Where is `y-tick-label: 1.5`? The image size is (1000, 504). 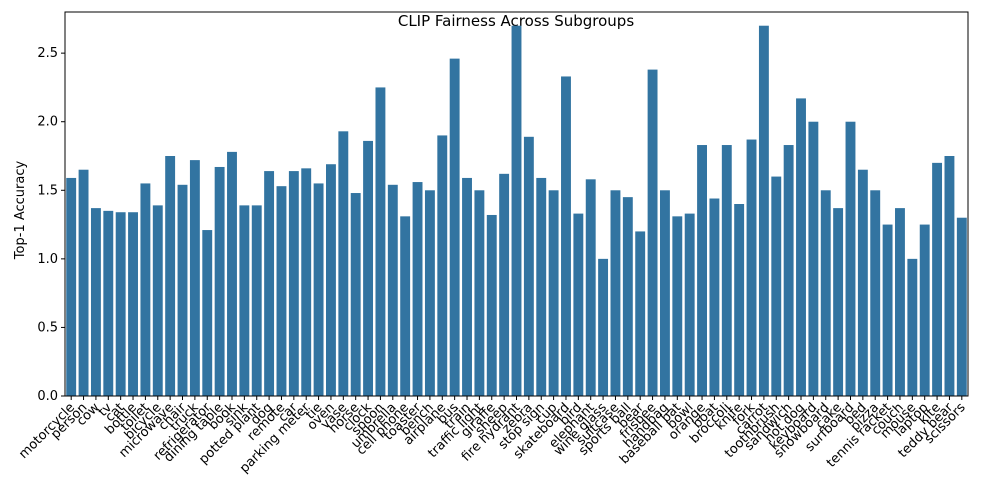
y-tick-label: 1.5 is located at coordinates (47, 190).